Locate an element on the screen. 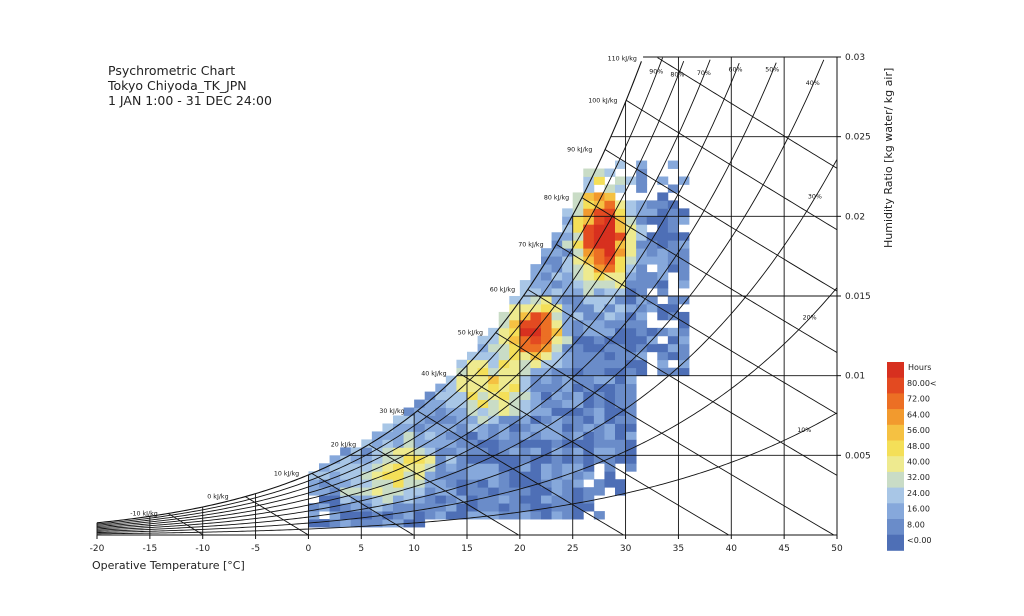 The image size is (1024, 616). enthalpy-label: 10 kJ/kg is located at coordinates (286, 473).